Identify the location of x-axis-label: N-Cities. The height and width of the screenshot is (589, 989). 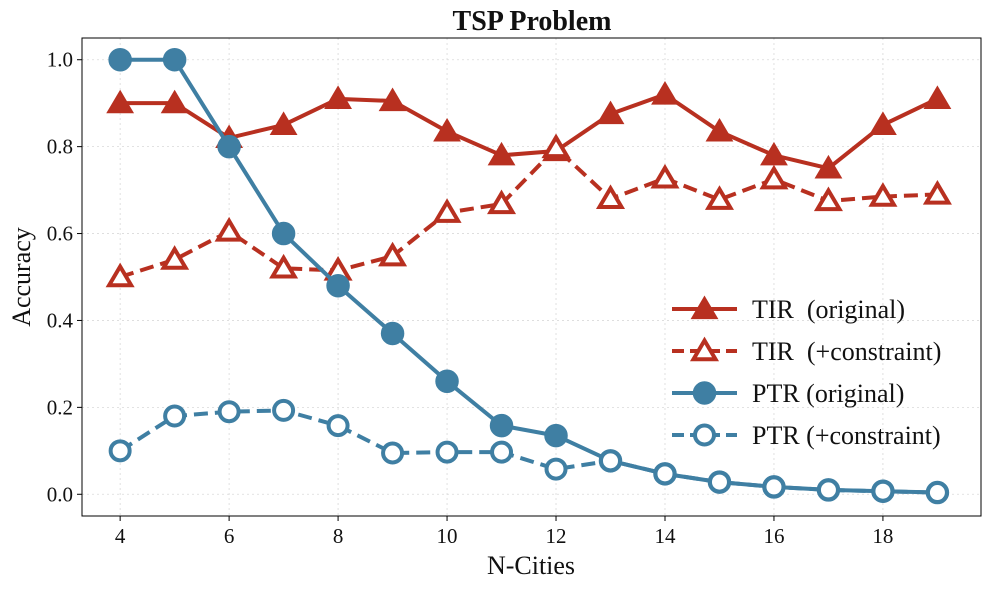
(531, 565).